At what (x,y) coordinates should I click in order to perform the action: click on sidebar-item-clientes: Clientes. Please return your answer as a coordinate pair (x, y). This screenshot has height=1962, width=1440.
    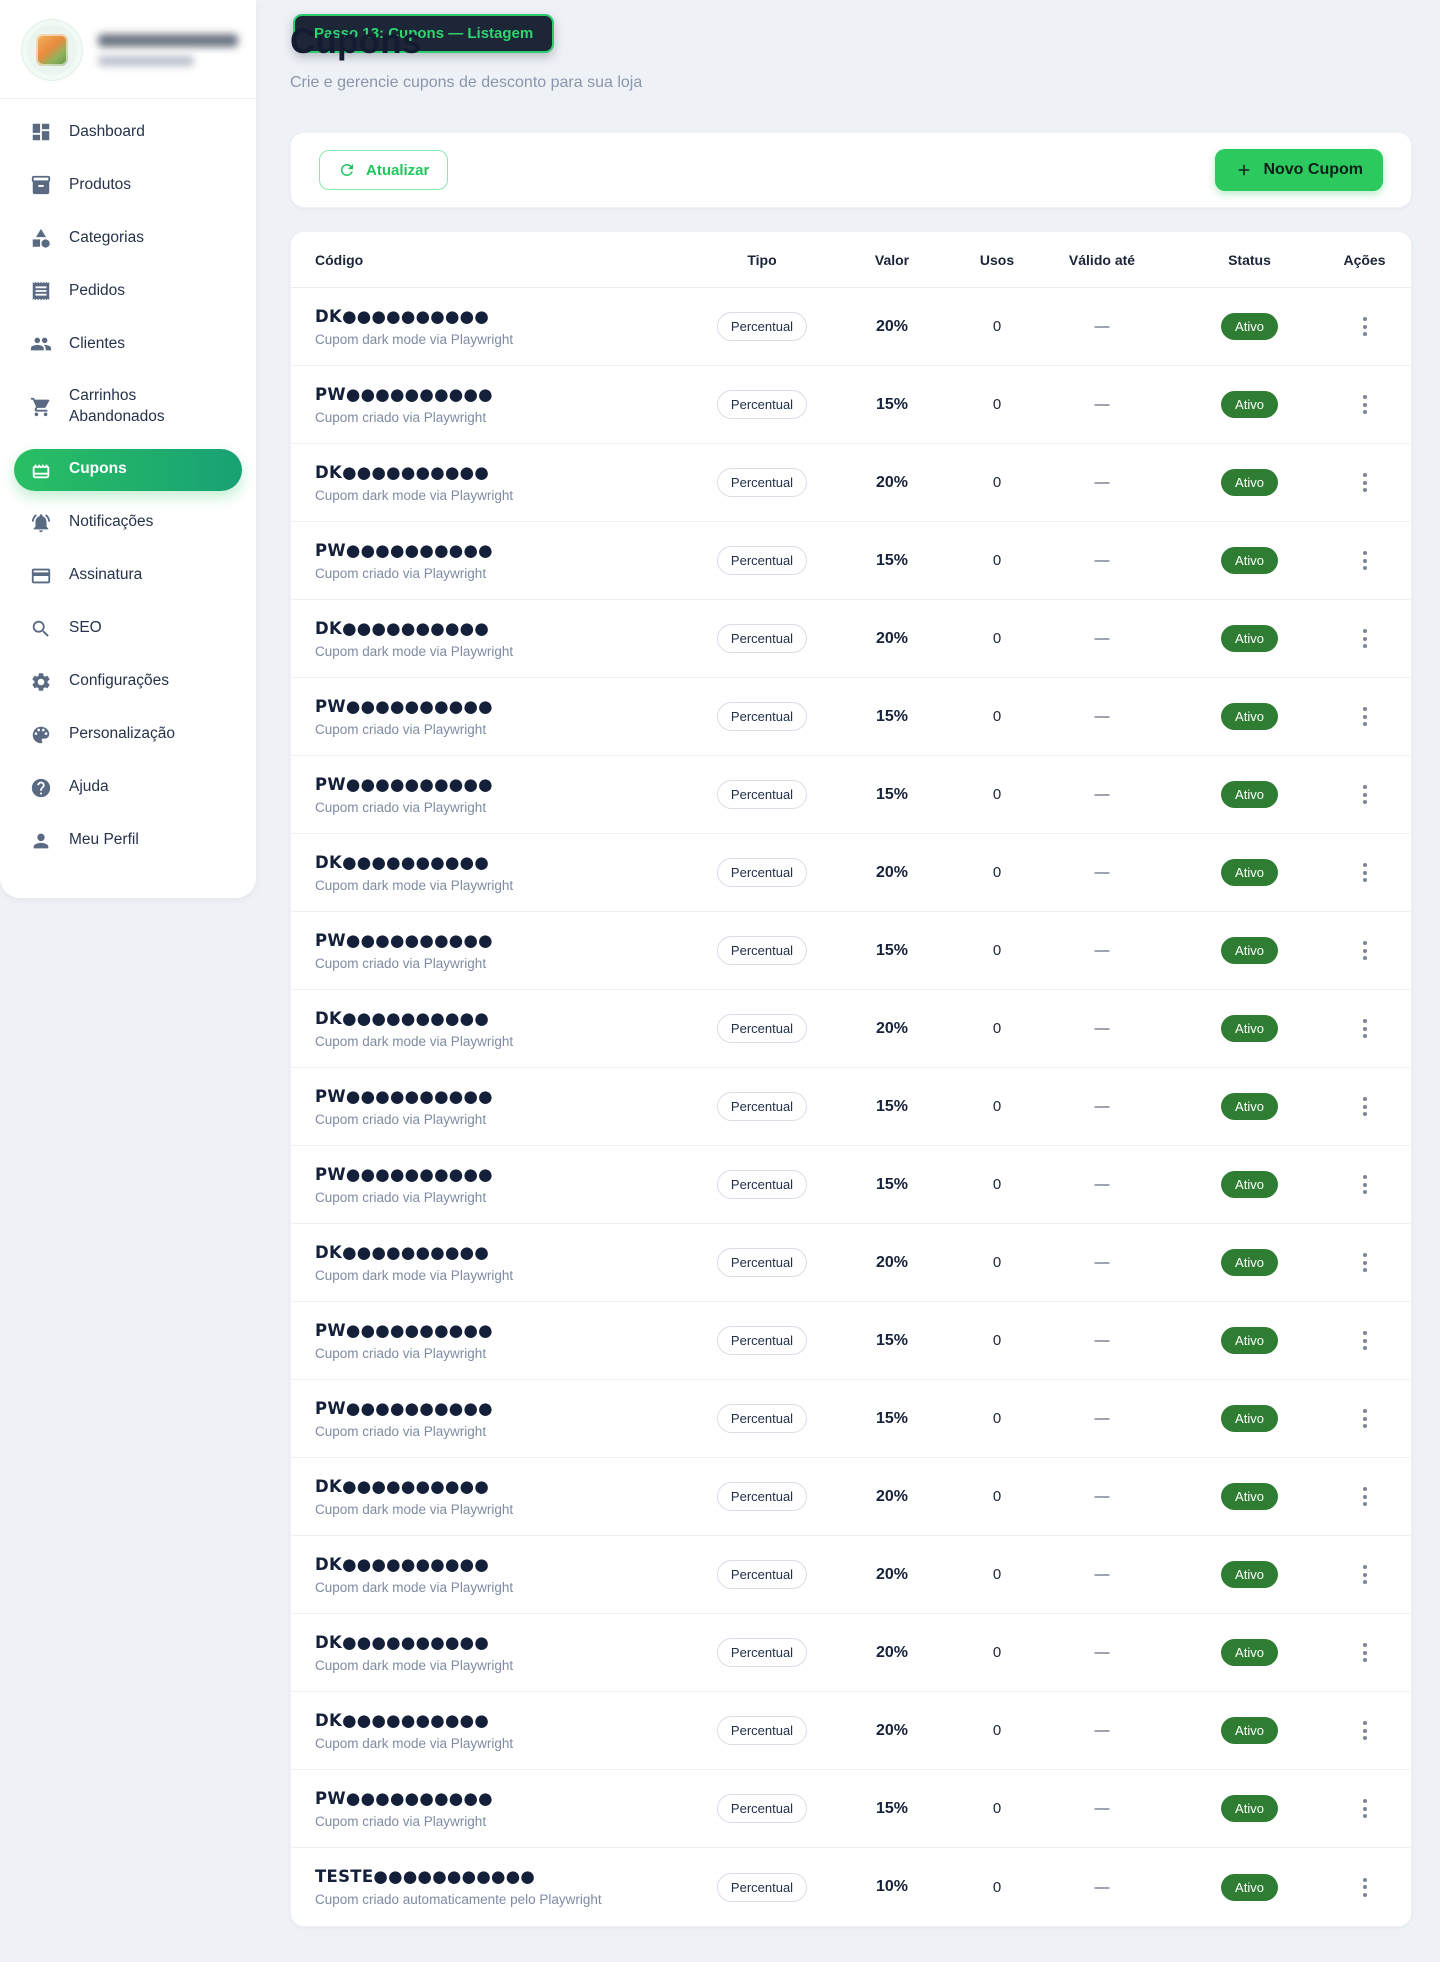
    Looking at the image, I should click on (128, 344).